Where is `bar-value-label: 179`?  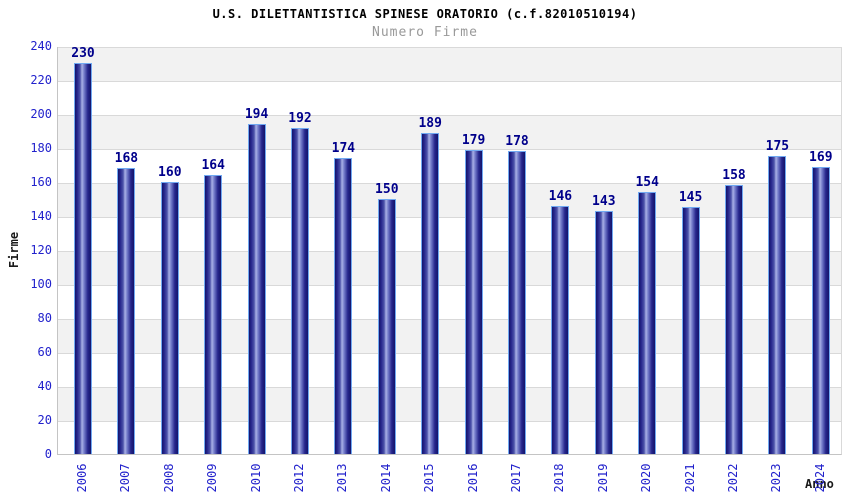 bar-value-label: 179 is located at coordinates (473, 140).